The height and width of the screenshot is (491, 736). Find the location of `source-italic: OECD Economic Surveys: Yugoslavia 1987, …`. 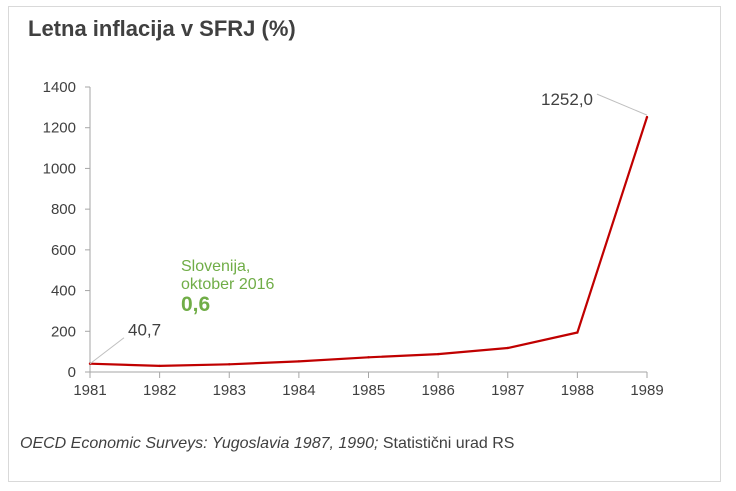

source-italic: OECD Economic Surveys: Yugoslavia 1987, … is located at coordinates (199, 443).